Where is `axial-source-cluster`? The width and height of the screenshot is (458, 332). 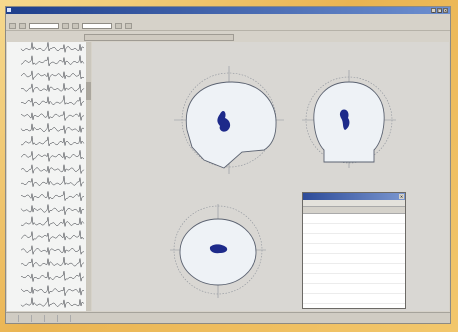
axial-source-cluster is located at coordinates (218, 249).